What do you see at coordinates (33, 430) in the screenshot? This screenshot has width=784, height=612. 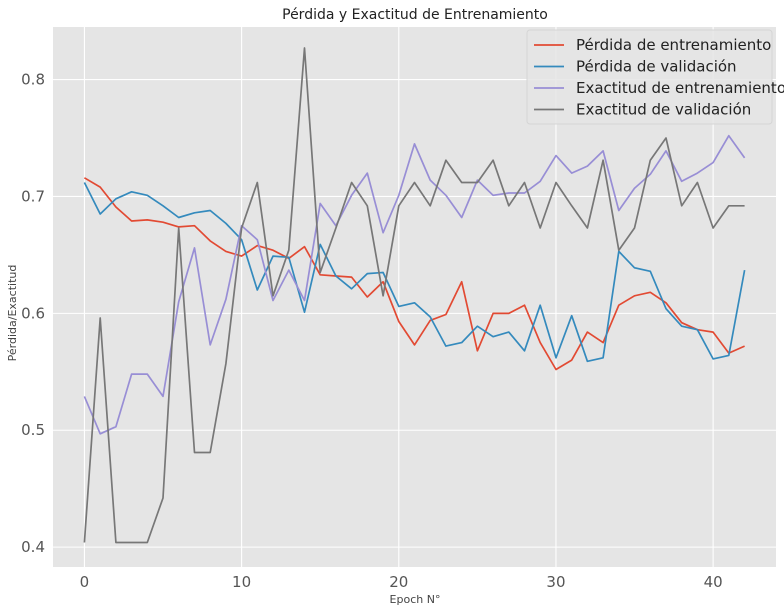 I see `y-tick-label: 0.5` at bounding box center [33, 430].